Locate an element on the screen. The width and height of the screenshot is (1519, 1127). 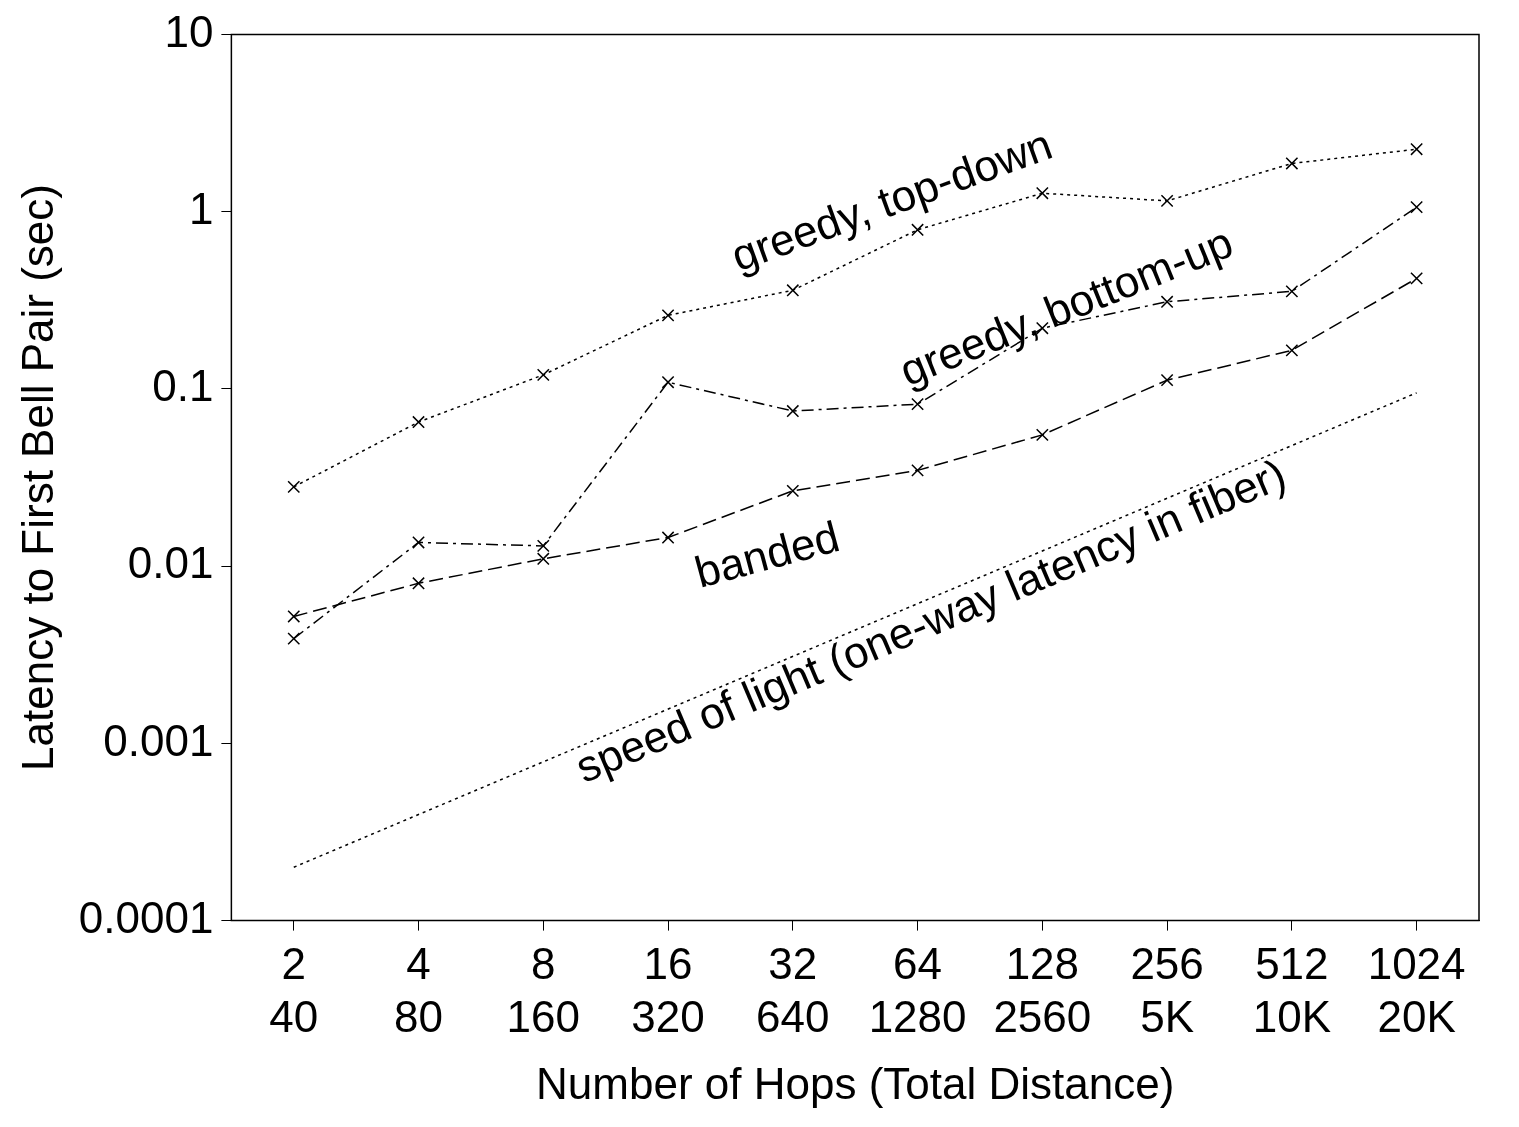
x-tick-label: 1024 20K is located at coordinates (1416, 990).